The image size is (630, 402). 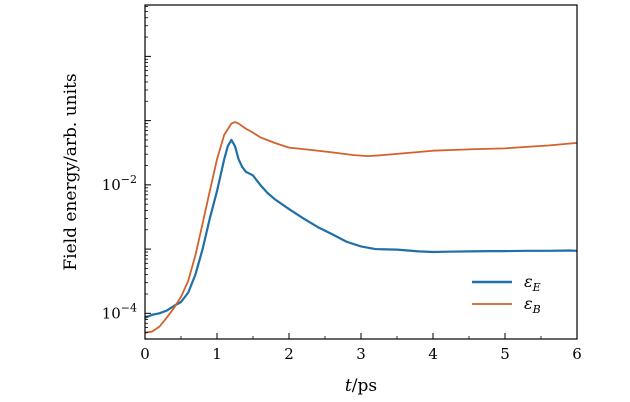 I want to click on x-tick-label-3: 3, so click(x=361, y=354).